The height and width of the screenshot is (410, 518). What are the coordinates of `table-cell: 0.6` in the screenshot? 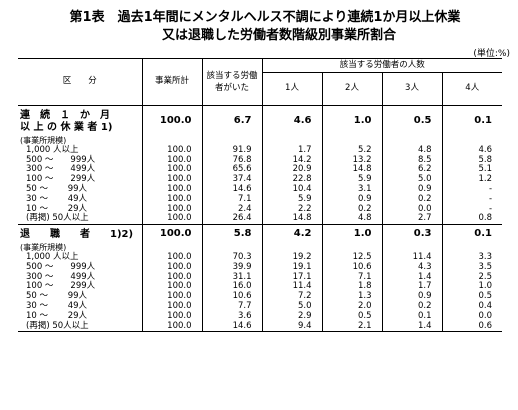 It's located at (472, 327).